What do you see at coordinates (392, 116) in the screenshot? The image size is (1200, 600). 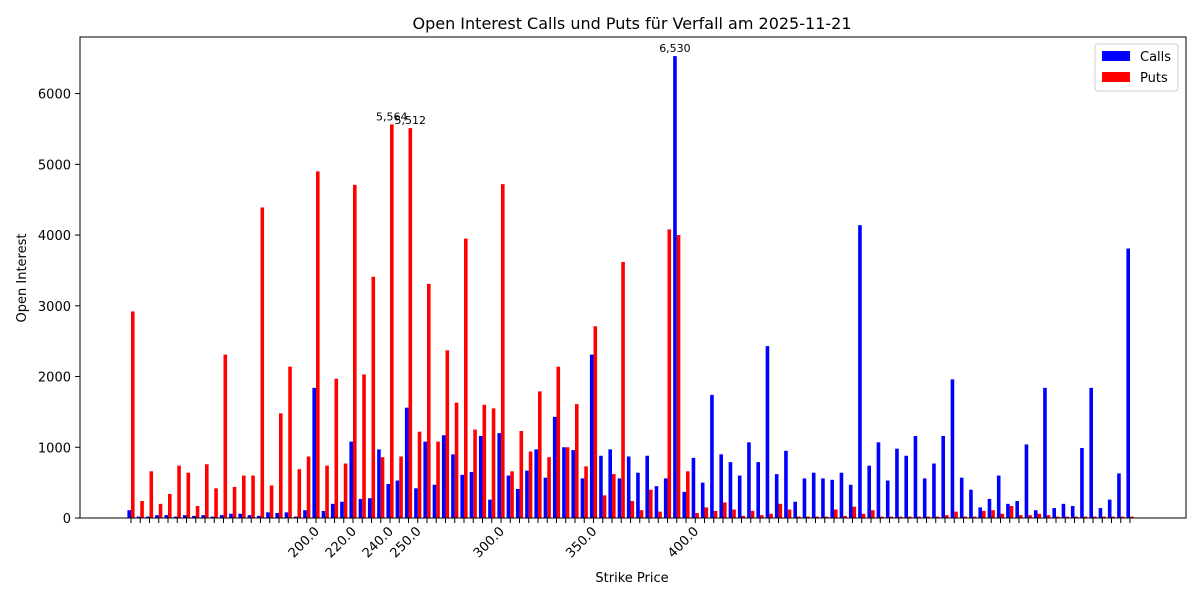 I see `bar-value-annotation: 5,564` at bounding box center [392, 116].